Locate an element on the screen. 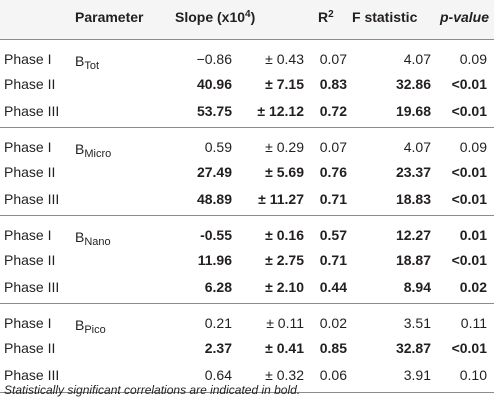  table-row: Phase III 0.64 ± 0.32 0.06 3.91 0.10 is located at coordinates (247, 374).